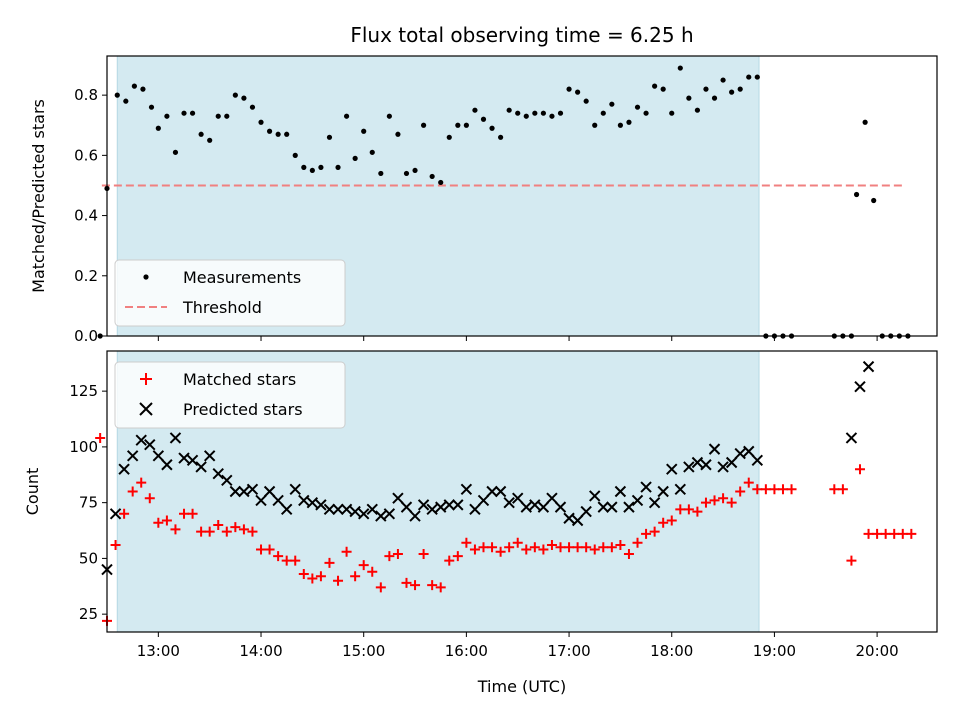  Describe the element at coordinates (88, 558) in the screenshot. I see `y-tick-label: 50` at that location.